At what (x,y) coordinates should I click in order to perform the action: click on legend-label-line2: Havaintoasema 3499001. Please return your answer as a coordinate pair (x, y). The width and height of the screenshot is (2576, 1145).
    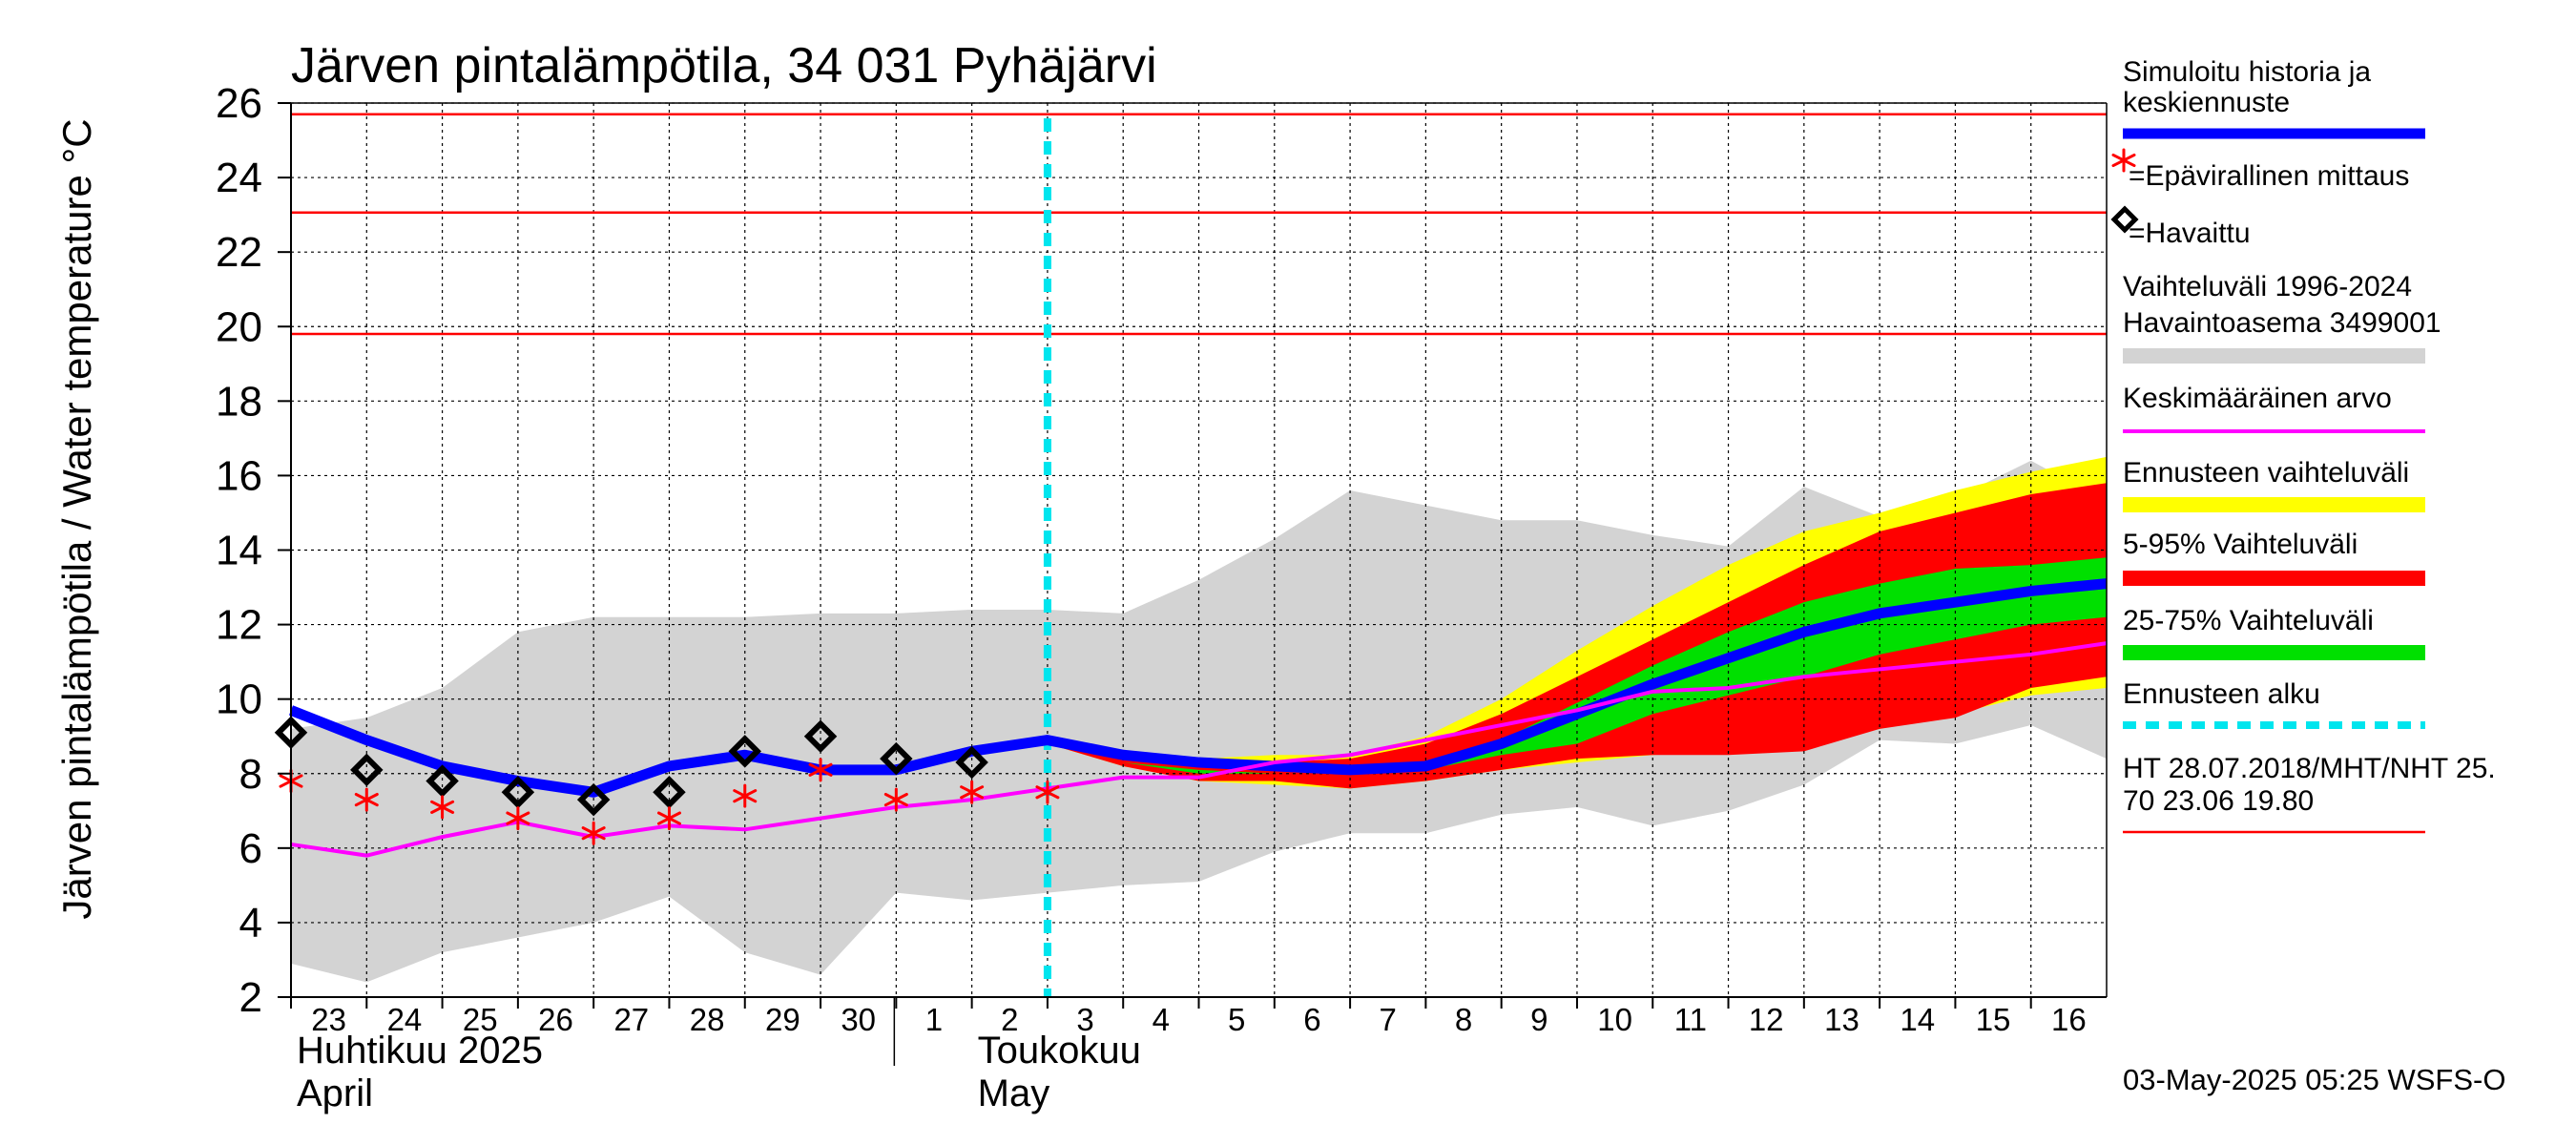
    Looking at the image, I should click on (2282, 323).